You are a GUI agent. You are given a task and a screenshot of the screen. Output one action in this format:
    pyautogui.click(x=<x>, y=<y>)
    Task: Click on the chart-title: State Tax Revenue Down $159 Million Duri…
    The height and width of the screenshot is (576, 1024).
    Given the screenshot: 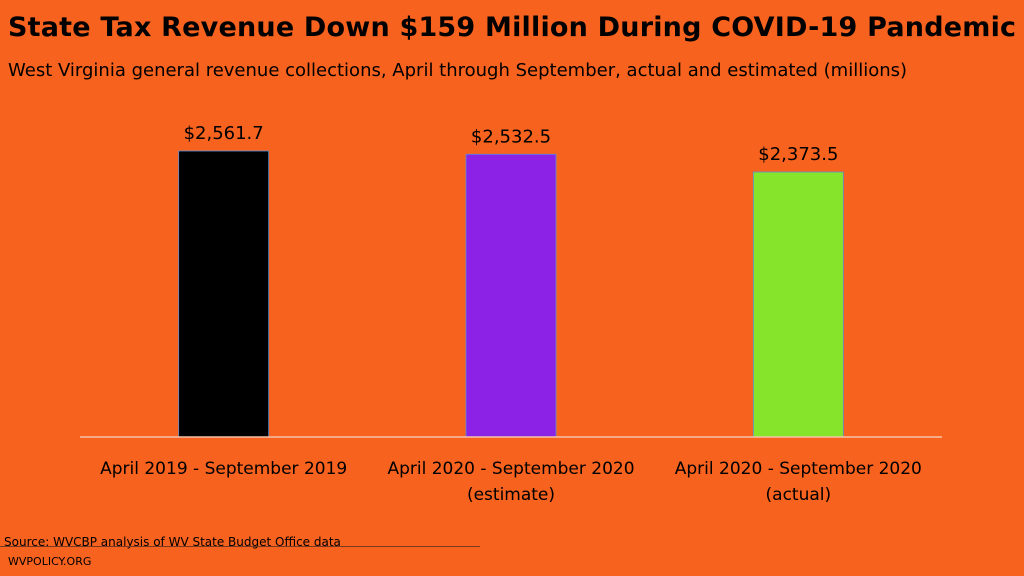 What is the action you would take?
    pyautogui.click(x=512, y=27)
    